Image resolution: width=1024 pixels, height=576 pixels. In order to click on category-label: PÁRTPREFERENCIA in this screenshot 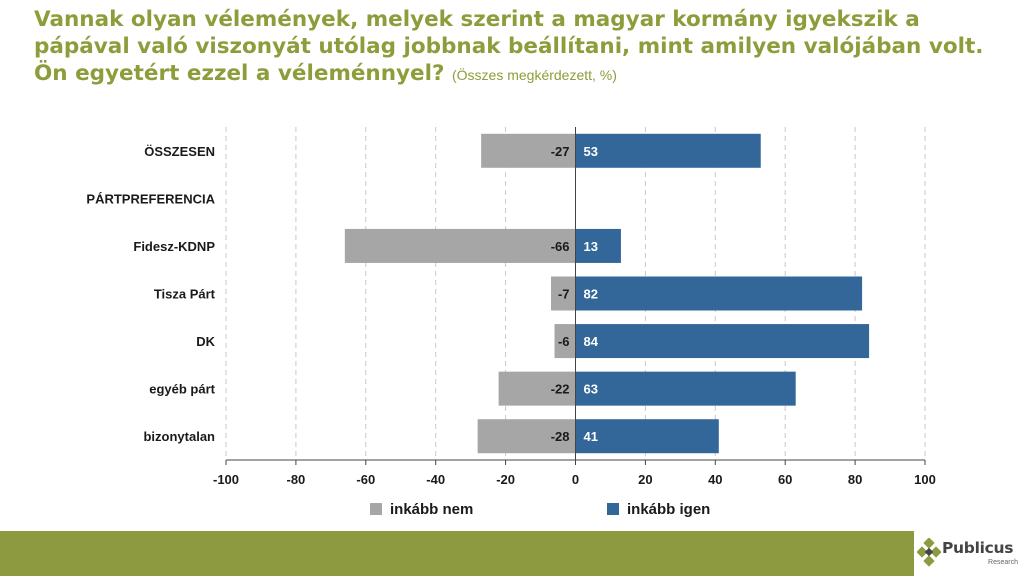, I will do `click(150, 198)`.